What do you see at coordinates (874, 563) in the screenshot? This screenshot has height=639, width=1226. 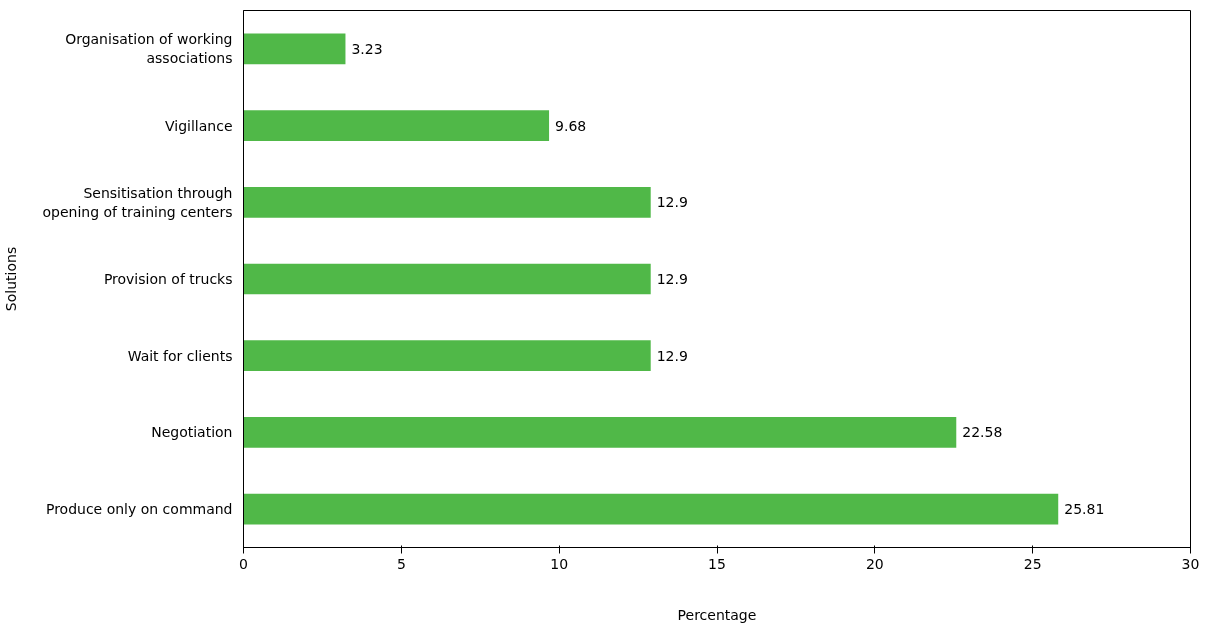 I see `x-tick-label: 20` at bounding box center [874, 563].